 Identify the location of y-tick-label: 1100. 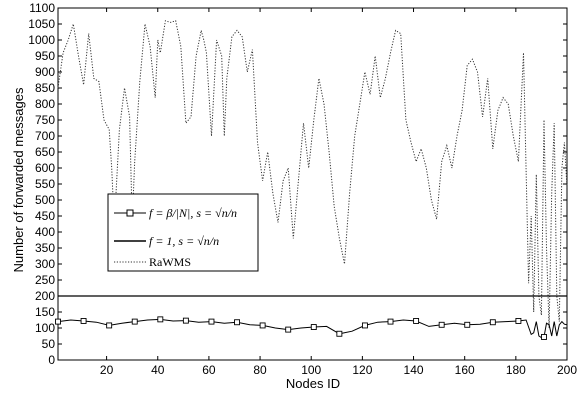
(42, 8).